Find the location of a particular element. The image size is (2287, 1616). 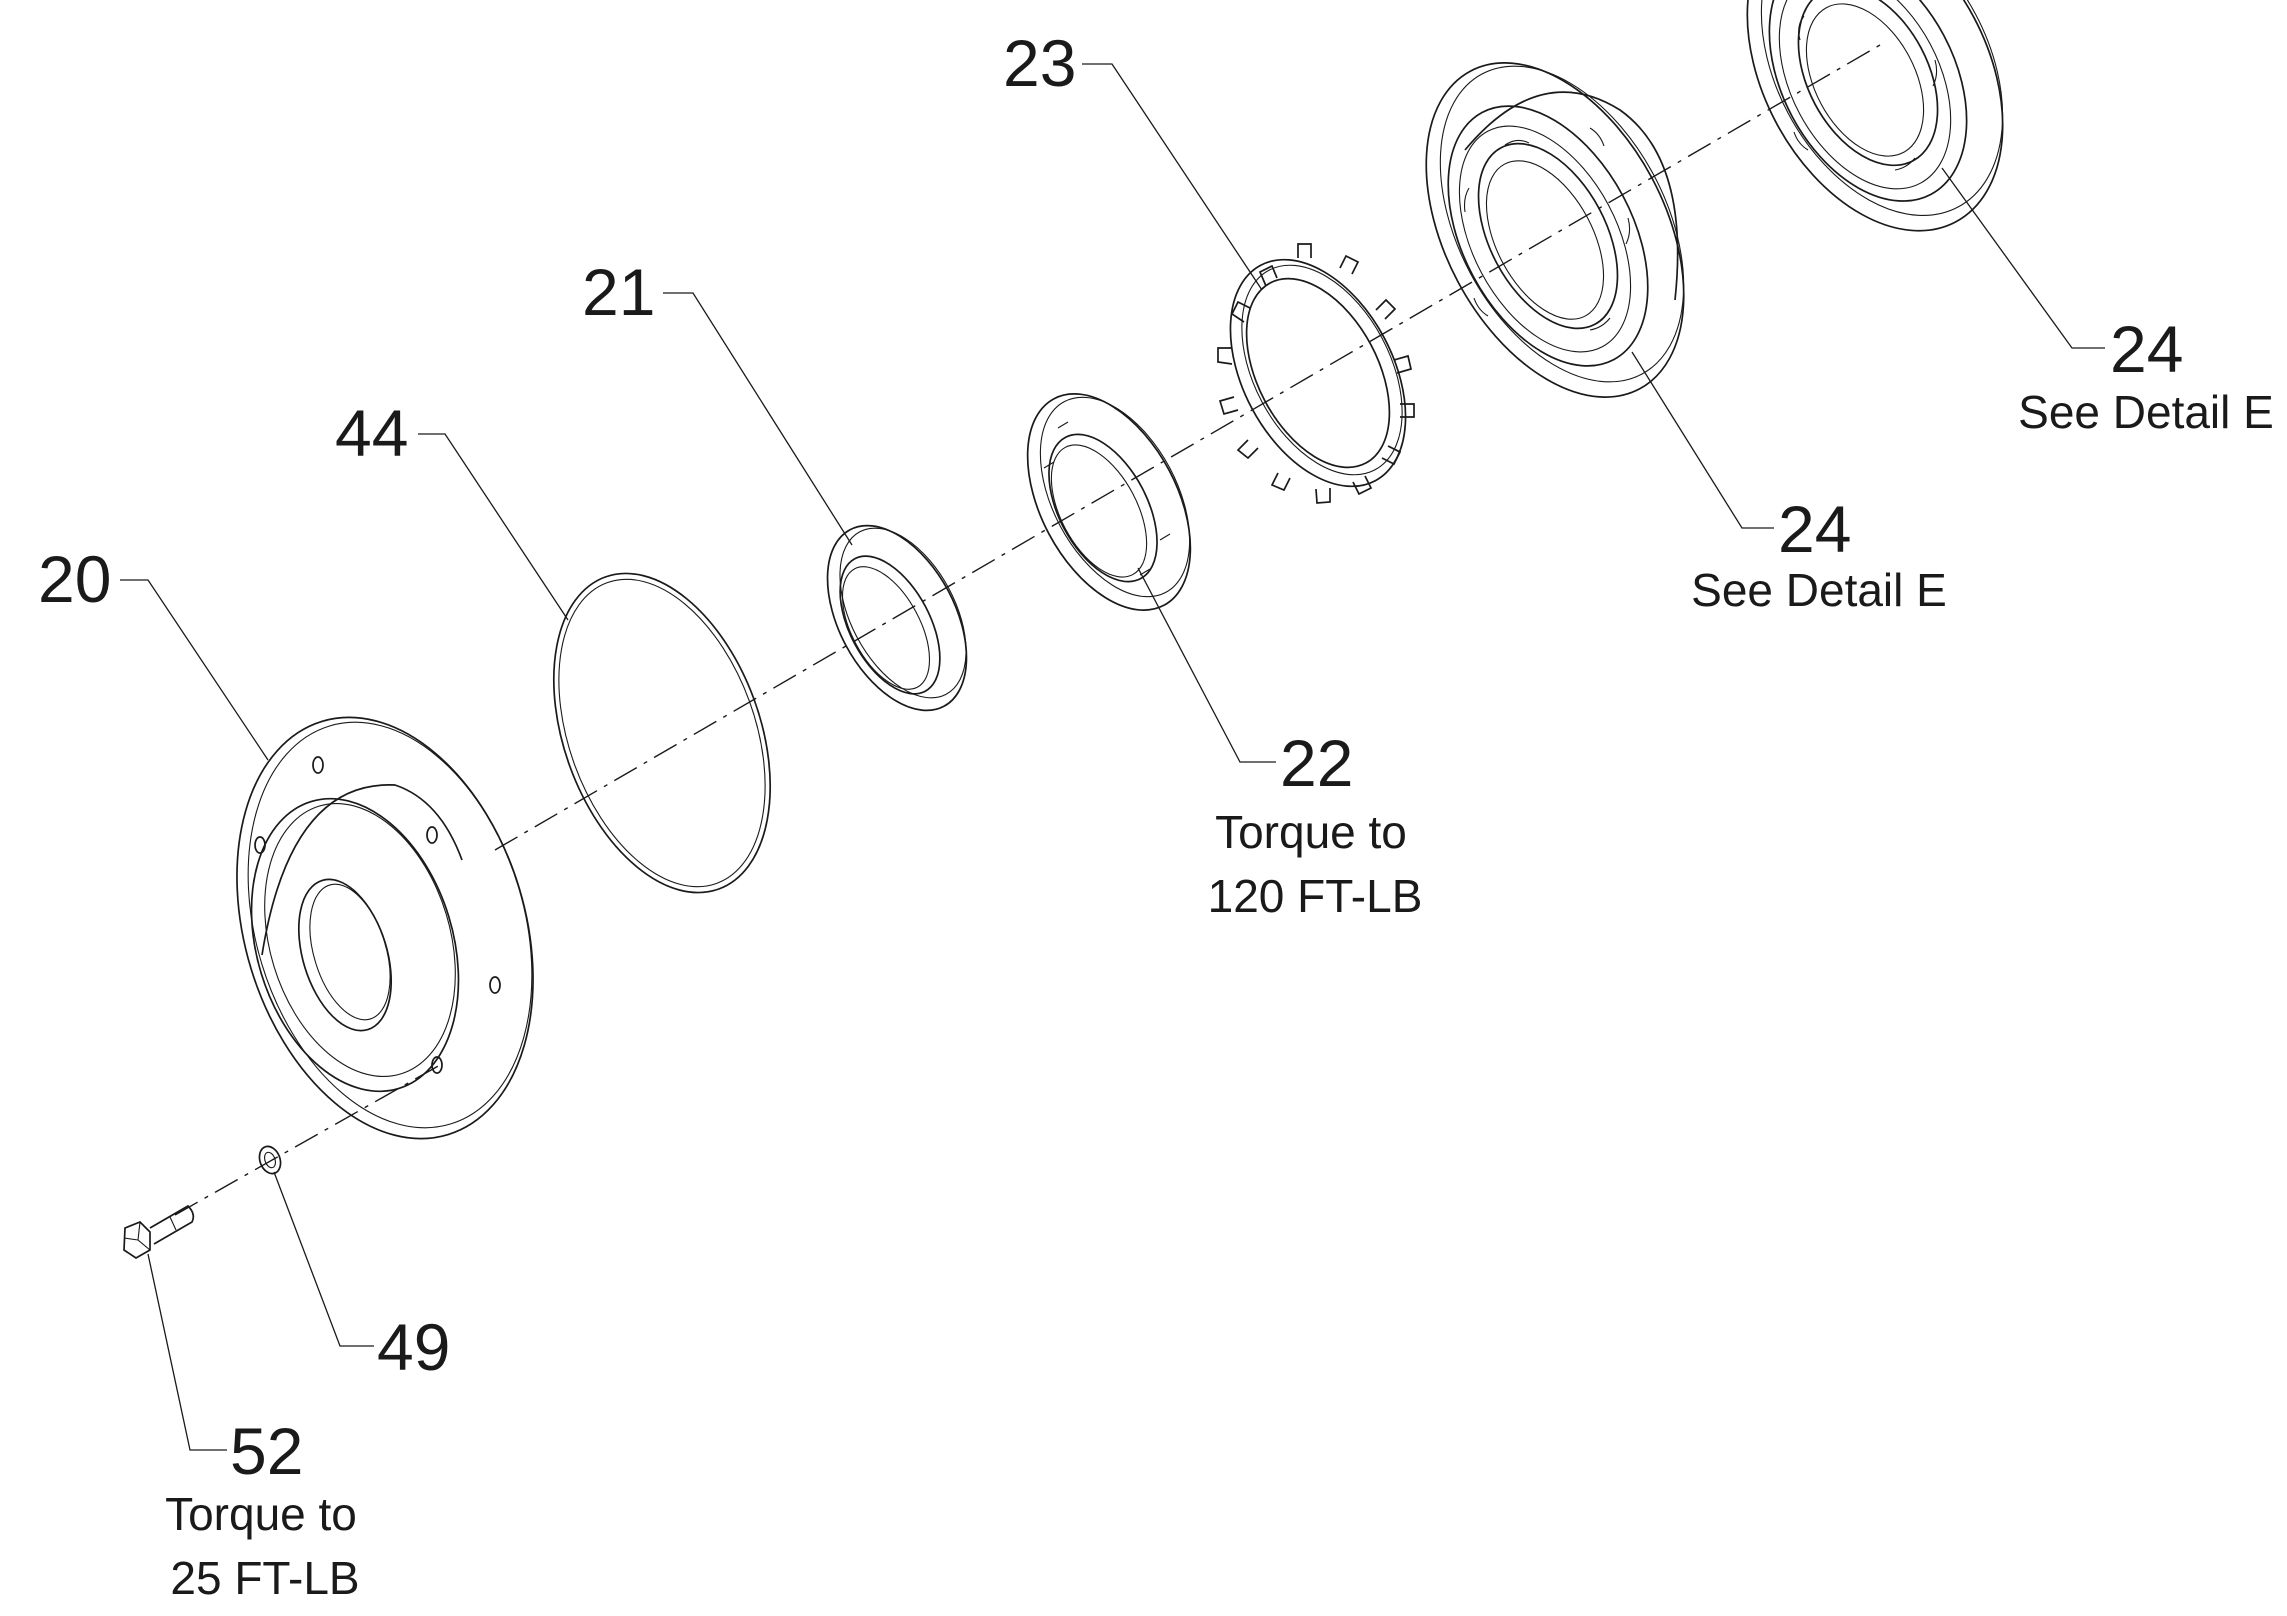

callout-22-note-line1: Torque to is located at coordinates (1311, 832).